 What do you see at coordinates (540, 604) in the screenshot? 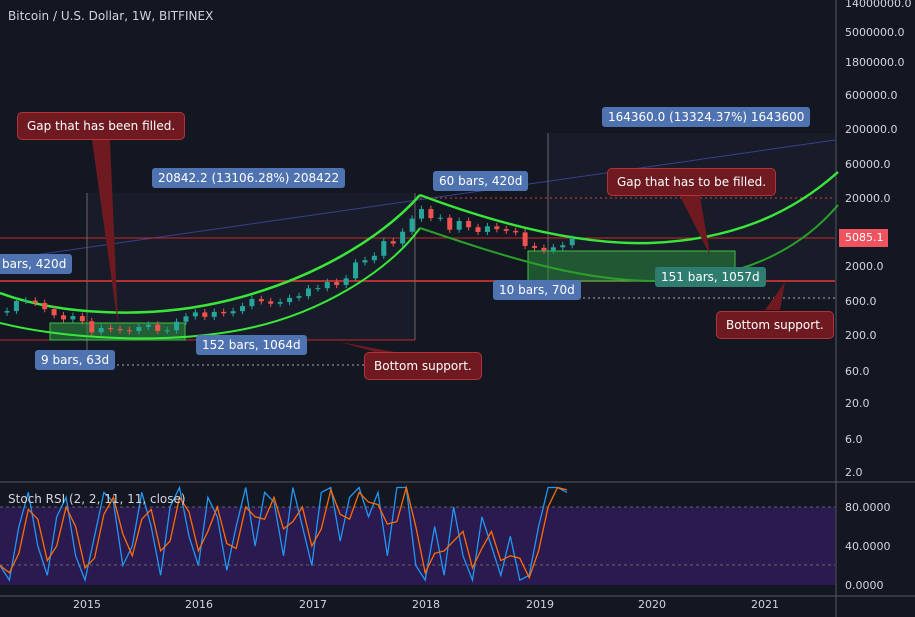
I see `time-tick: 2019` at bounding box center [540, 604].